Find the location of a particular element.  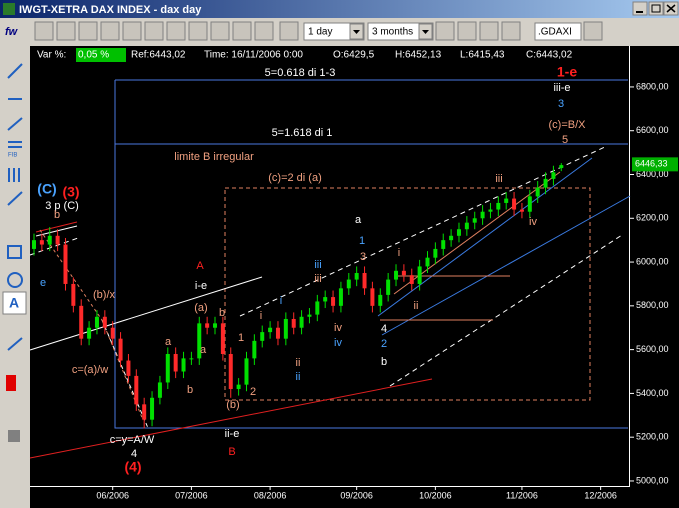

color-tool is located at coordinates (11, 383).